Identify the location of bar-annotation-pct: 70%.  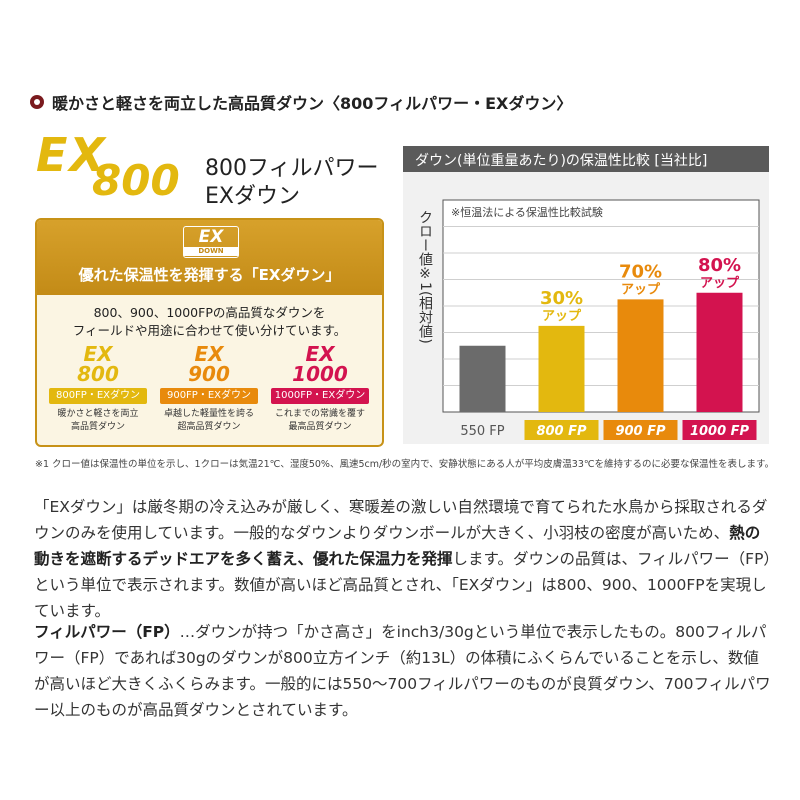
(640, 271).